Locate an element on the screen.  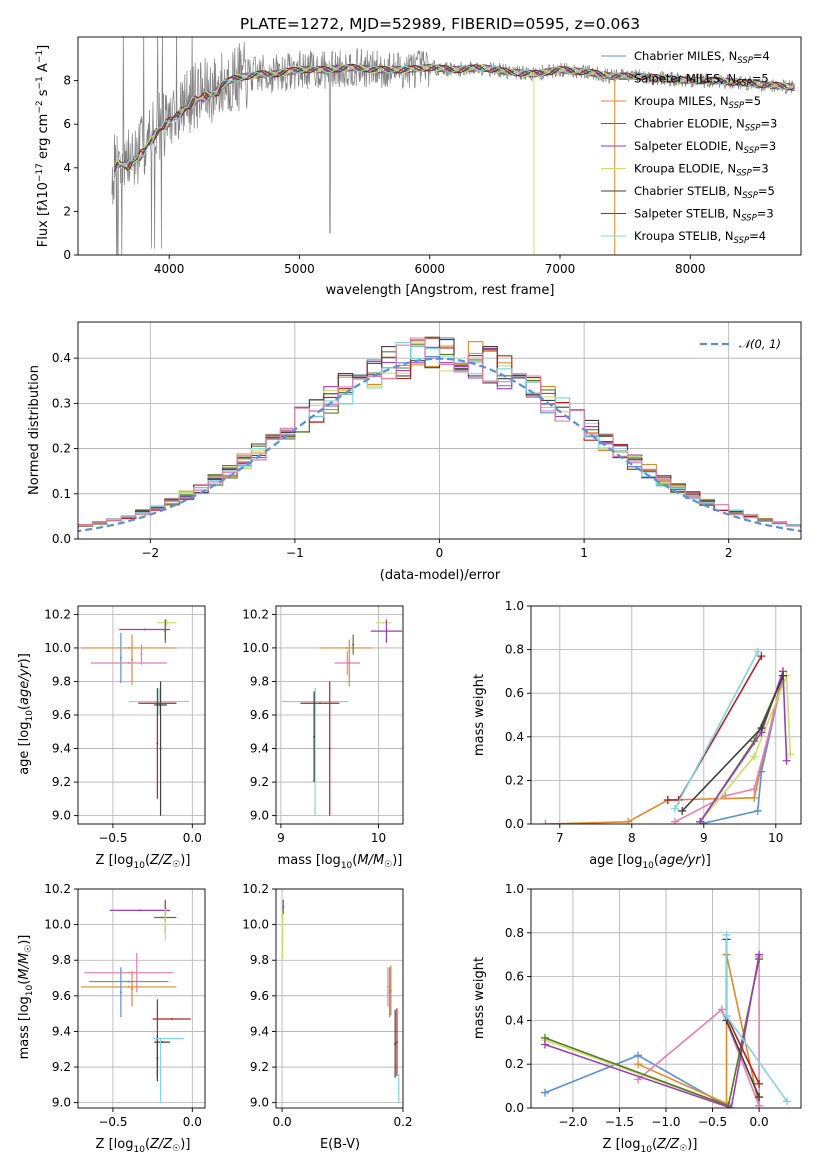
legend-entry-label: Chabrier MILES, NSSP=4 is located at coordinates (702, 57).